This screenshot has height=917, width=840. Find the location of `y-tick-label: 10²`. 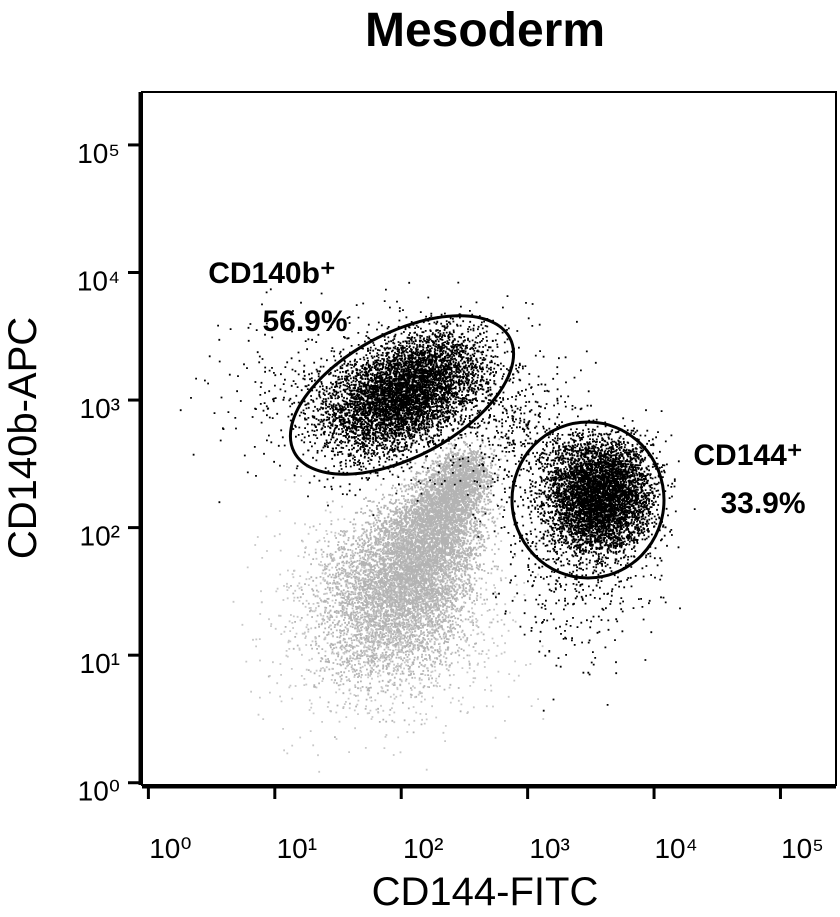

y-tick-label: 10² is located at coordinates (100, 536).